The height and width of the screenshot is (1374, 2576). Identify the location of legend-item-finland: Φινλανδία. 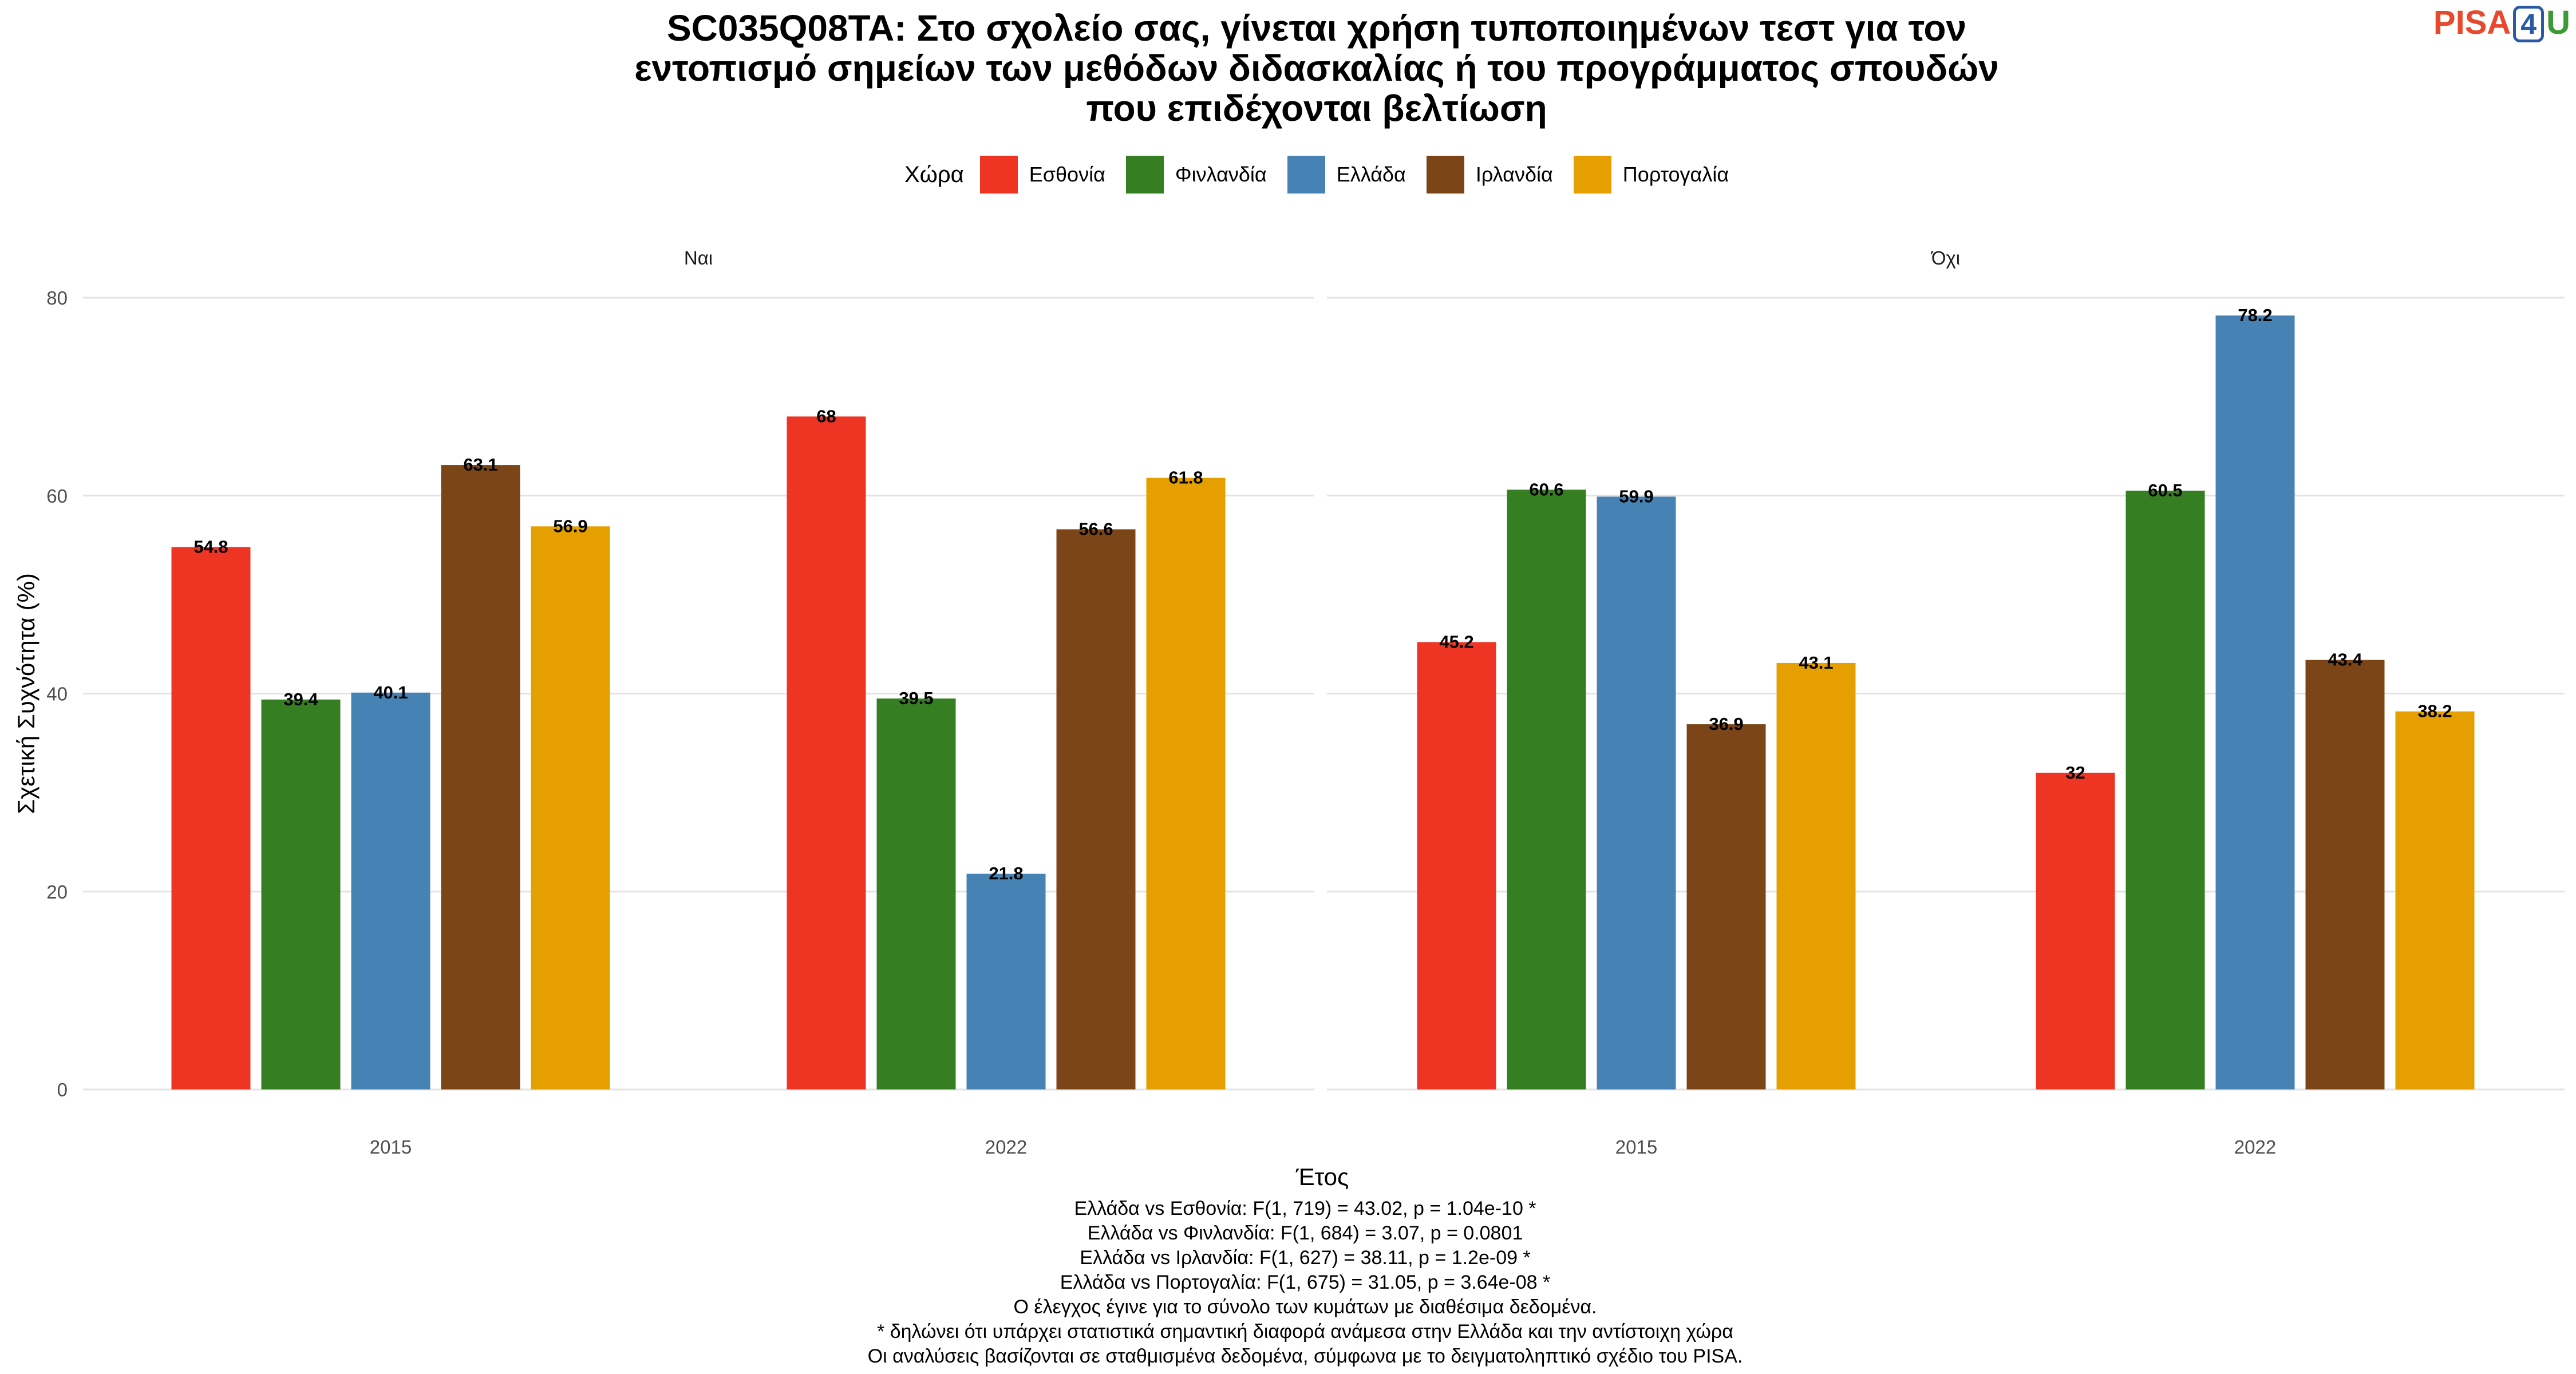
(1196, 175).